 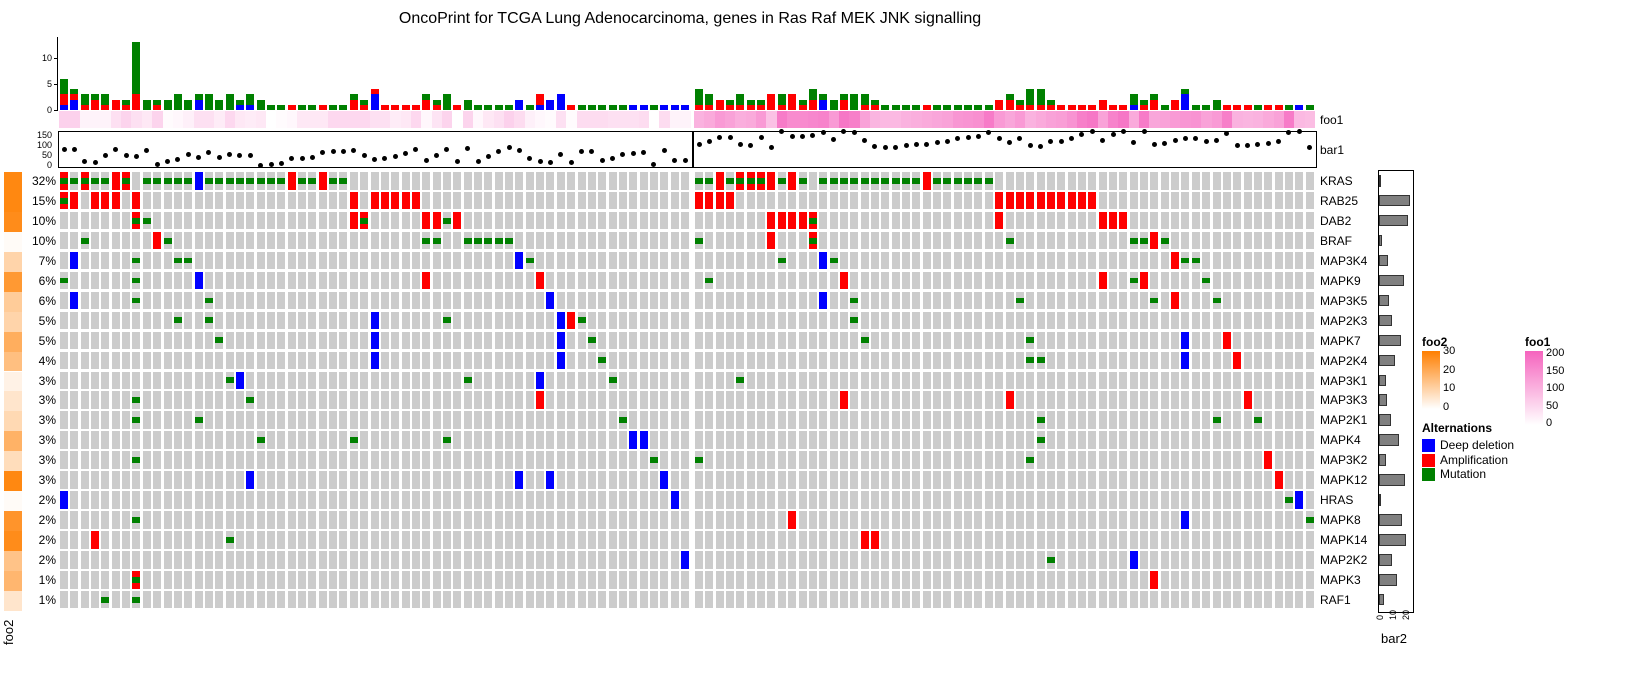 What do you see at coordinates (1344, 560) in the screenshot?
I see `gene-label: MAP2K2` at bounding box center [1344, 560].